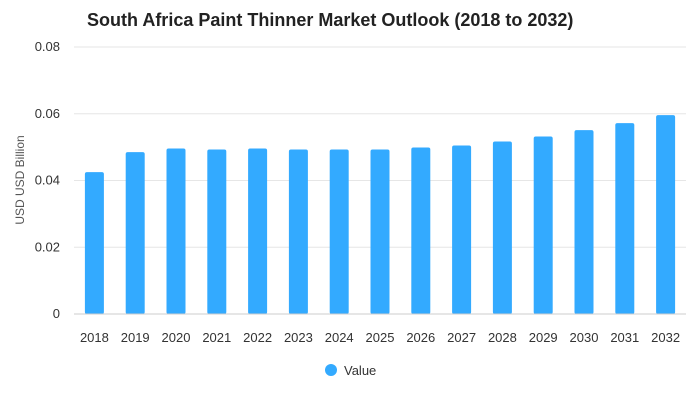  I want to click on x-tick-label: 2018, so click(94, 337).